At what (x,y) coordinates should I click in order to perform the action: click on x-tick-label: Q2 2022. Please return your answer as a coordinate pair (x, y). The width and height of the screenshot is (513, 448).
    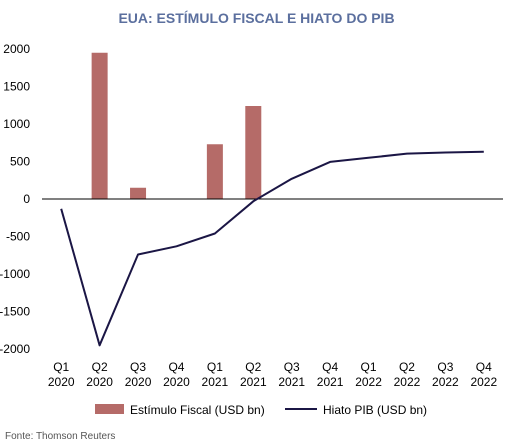
    Looking at the image, I should click on (407, 374).